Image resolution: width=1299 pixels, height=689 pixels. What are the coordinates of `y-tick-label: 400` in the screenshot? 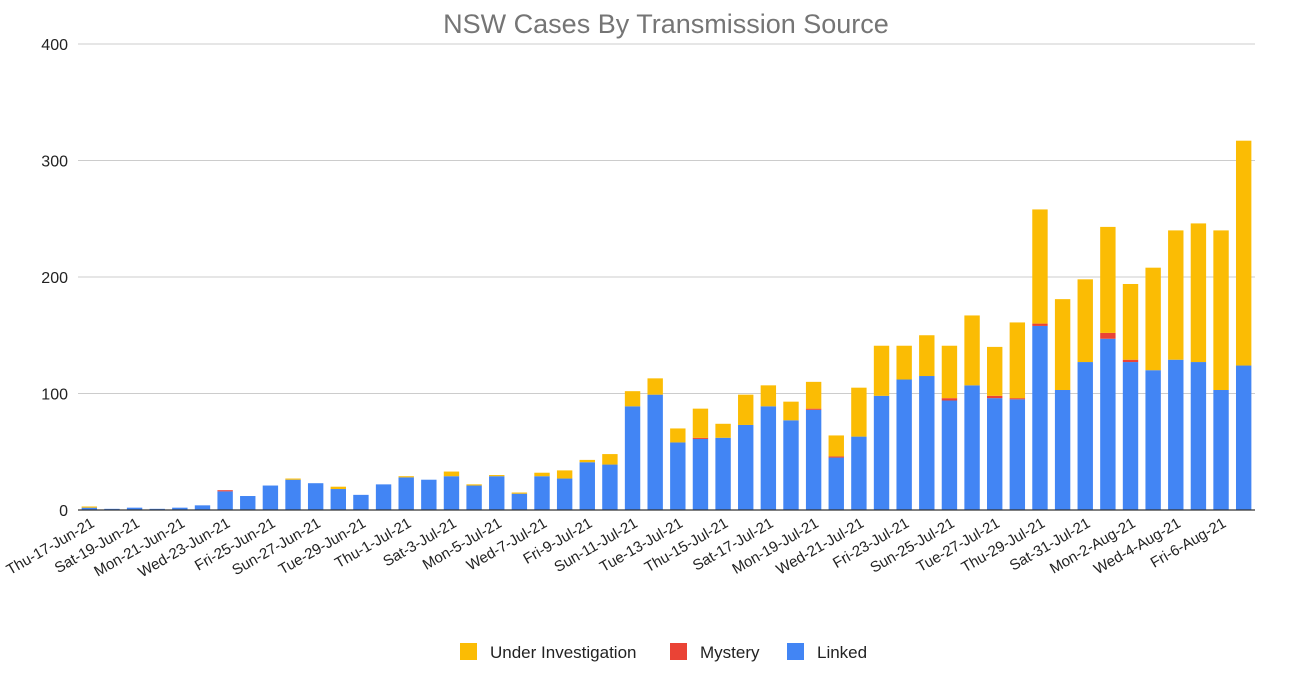 It's located at (54, 45).